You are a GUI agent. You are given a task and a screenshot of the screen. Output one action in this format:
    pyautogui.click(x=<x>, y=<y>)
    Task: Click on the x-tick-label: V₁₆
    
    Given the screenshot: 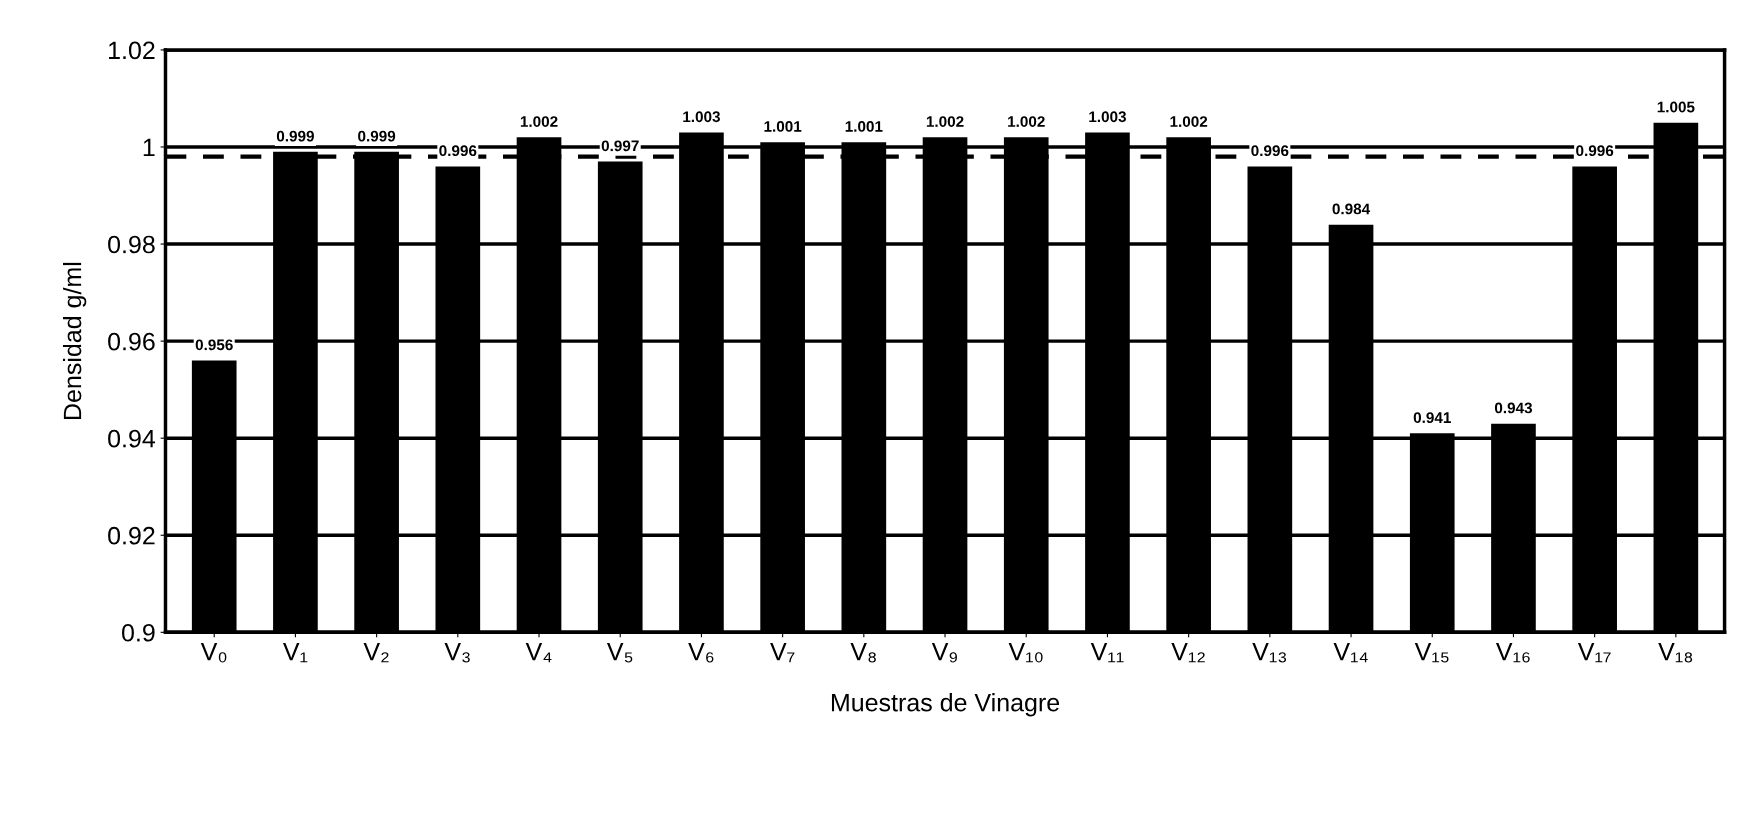 What is the action you would take?
    pyautogui.click(x=1512, y=652)
    